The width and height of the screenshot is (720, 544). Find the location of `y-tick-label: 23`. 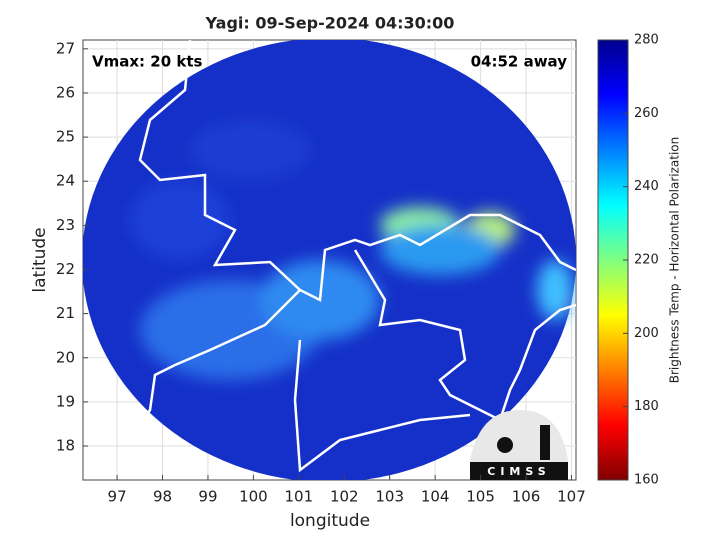

y-tick-label: 23 is located at coordinates (65, 225).